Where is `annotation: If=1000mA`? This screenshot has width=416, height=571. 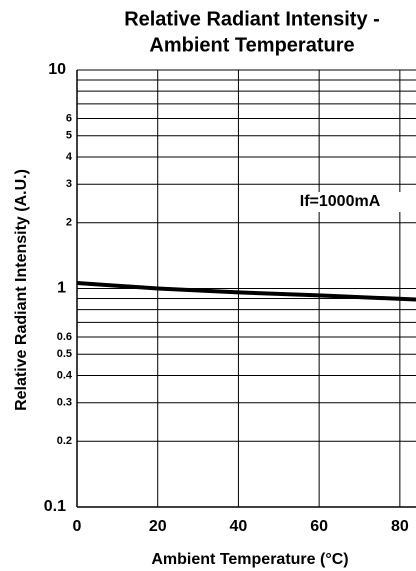 annotation: If=1000mA is located at coordinates (340, 201).